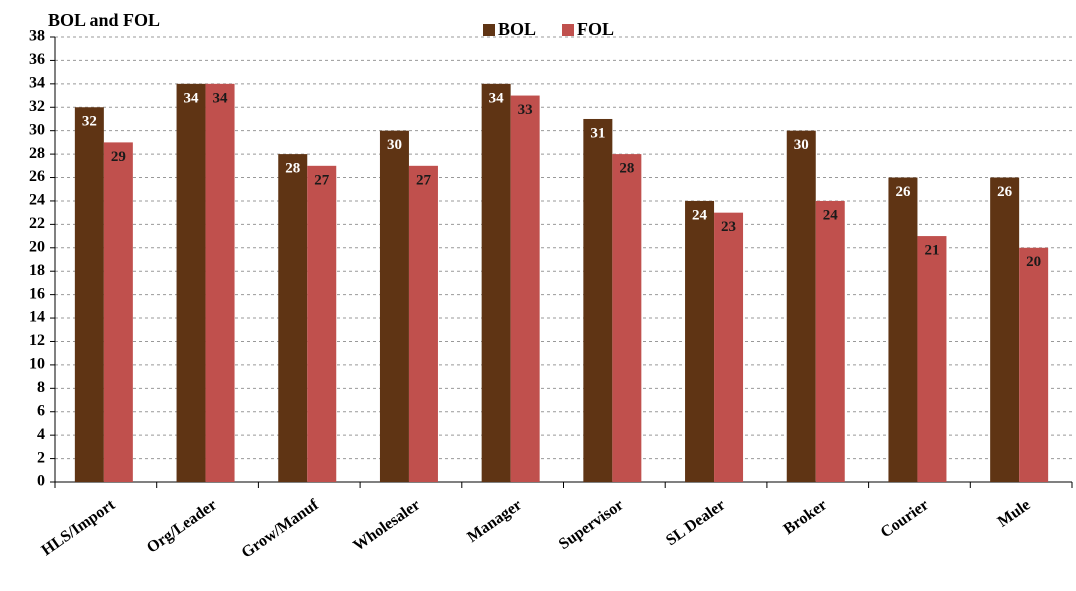 This screenshot has width=1076, height=591. What do you see at coordinates (494, 521) in the screenshot?
I see `x-tick-label: Manager` at bounding box center [494, 521].